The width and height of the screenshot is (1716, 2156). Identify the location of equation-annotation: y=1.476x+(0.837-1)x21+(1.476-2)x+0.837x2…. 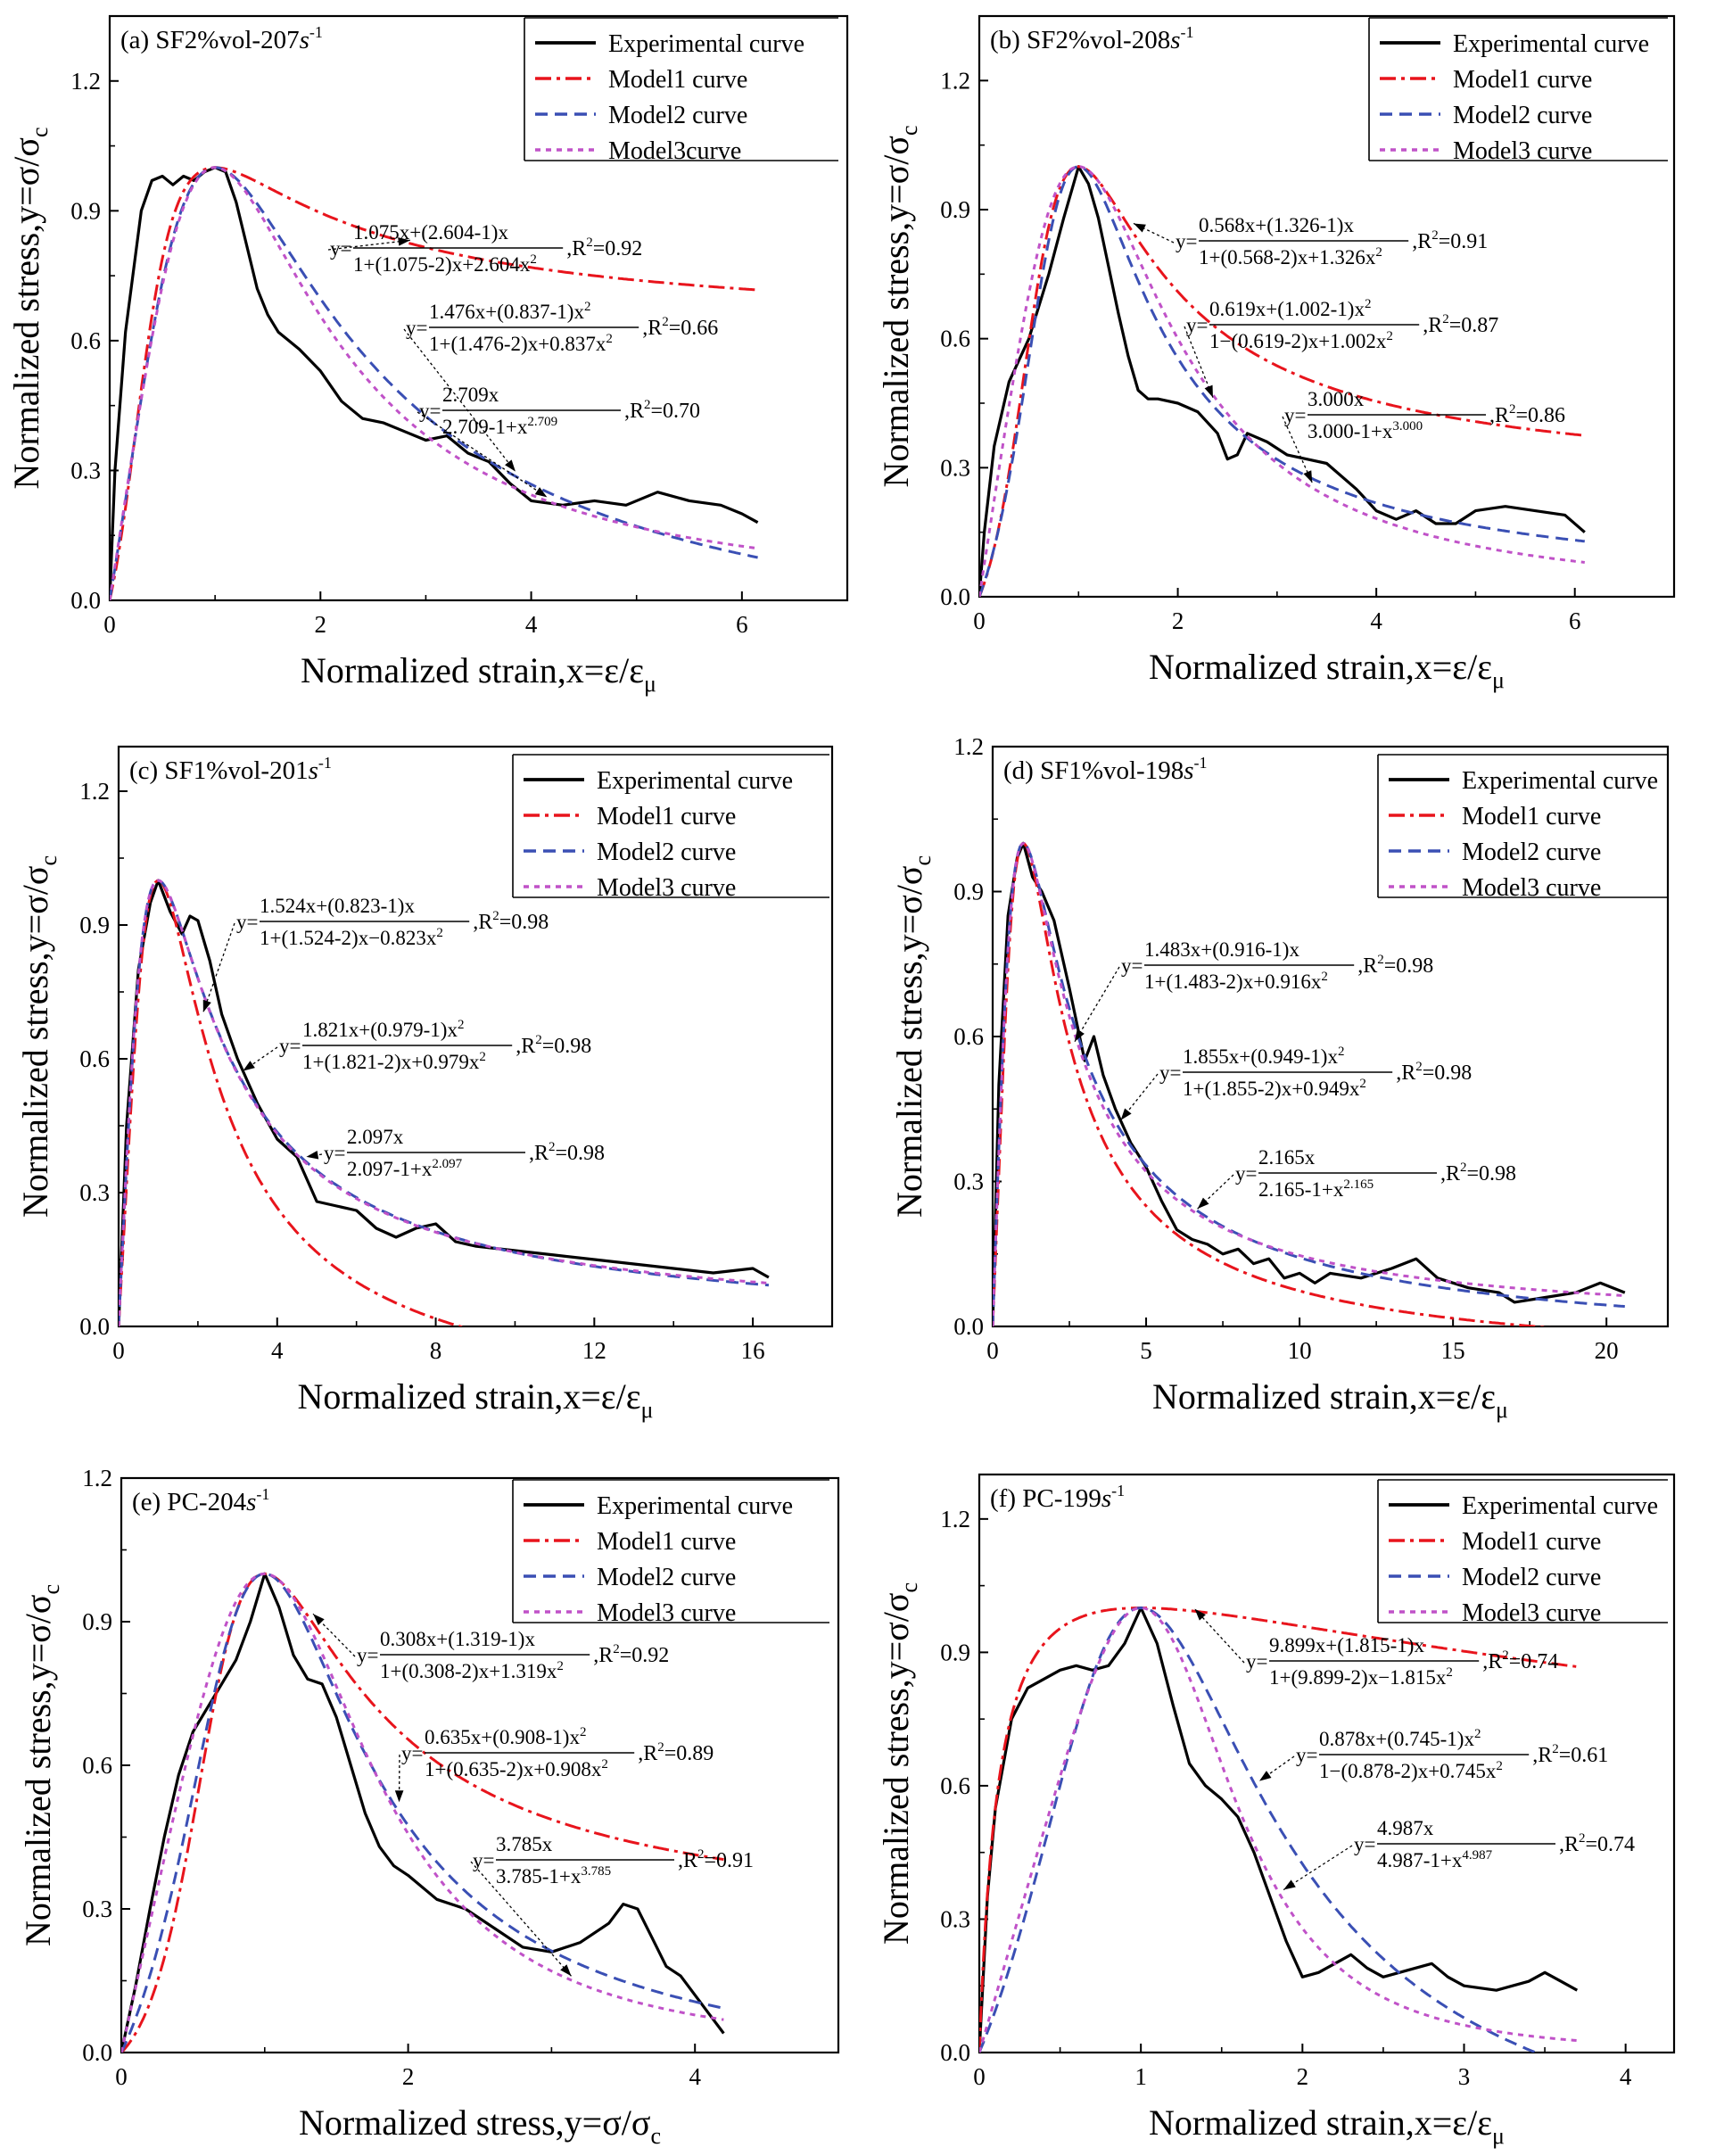
(561, 386).